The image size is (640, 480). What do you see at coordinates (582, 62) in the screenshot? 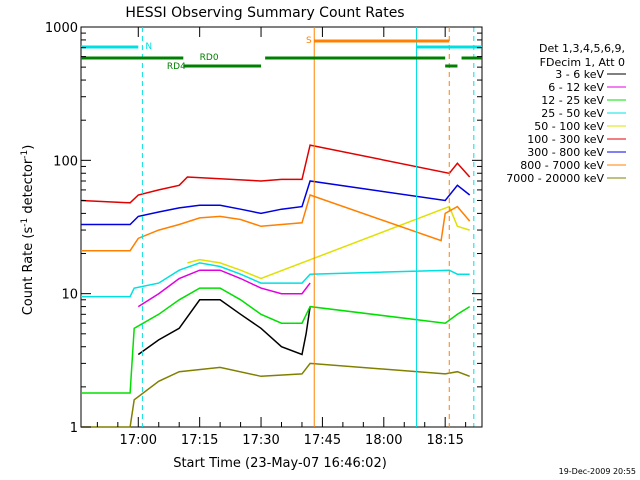
I see `legend-header-line-2: FDecim 1, Att 0` at bounding box center [582, 62].